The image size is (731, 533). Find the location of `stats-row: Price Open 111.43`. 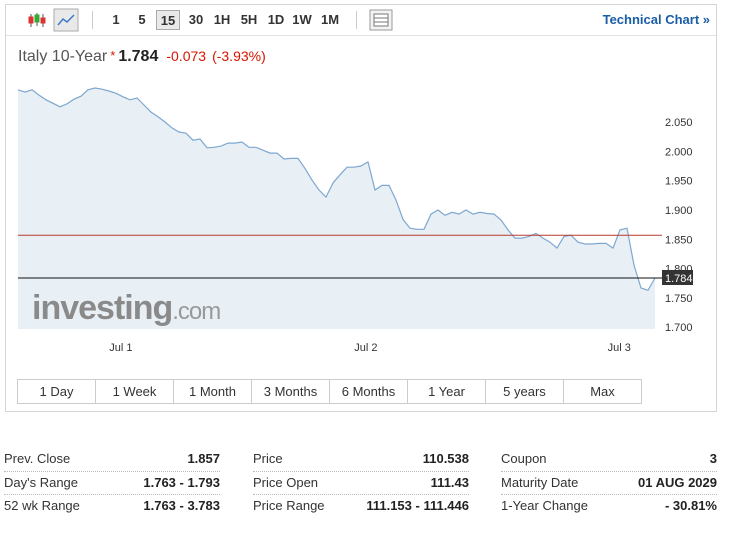

stats-row: Price Open 111.43 is located at coordinates (361, 483).